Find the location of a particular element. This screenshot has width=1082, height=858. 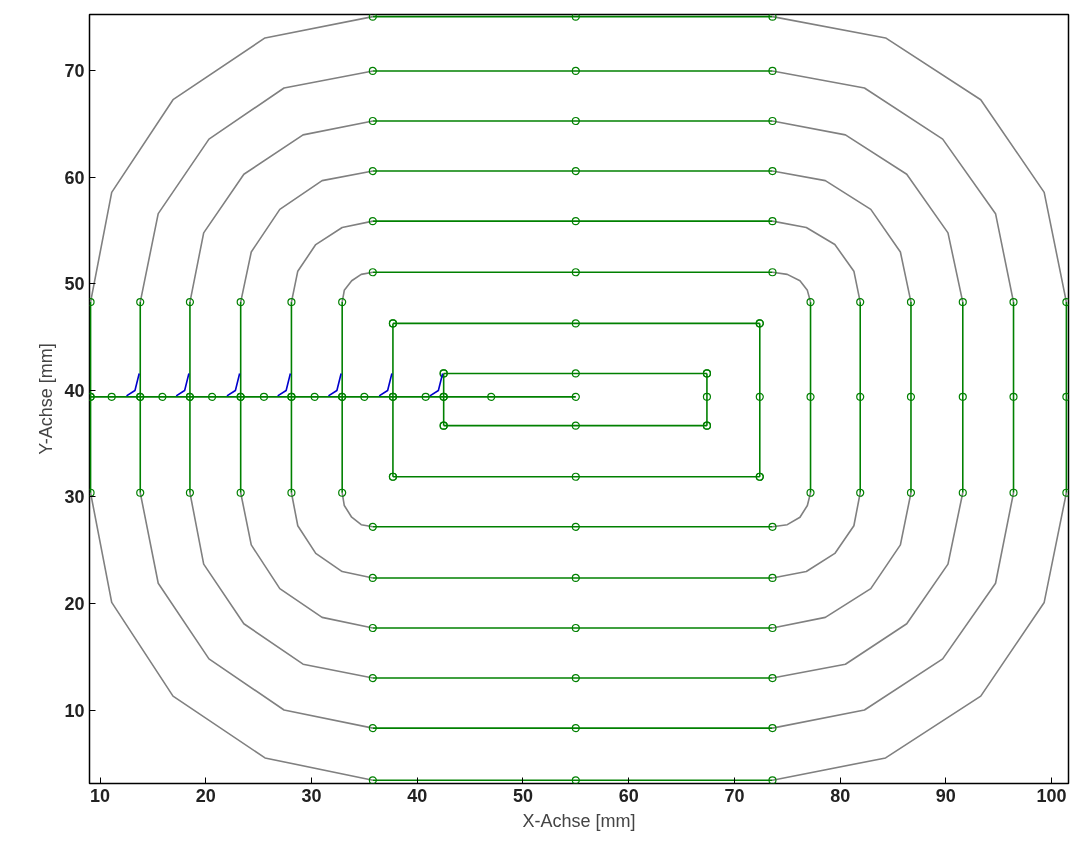

y-axis-title: Y-Achse [mm] is located at coordinates (46, 399).